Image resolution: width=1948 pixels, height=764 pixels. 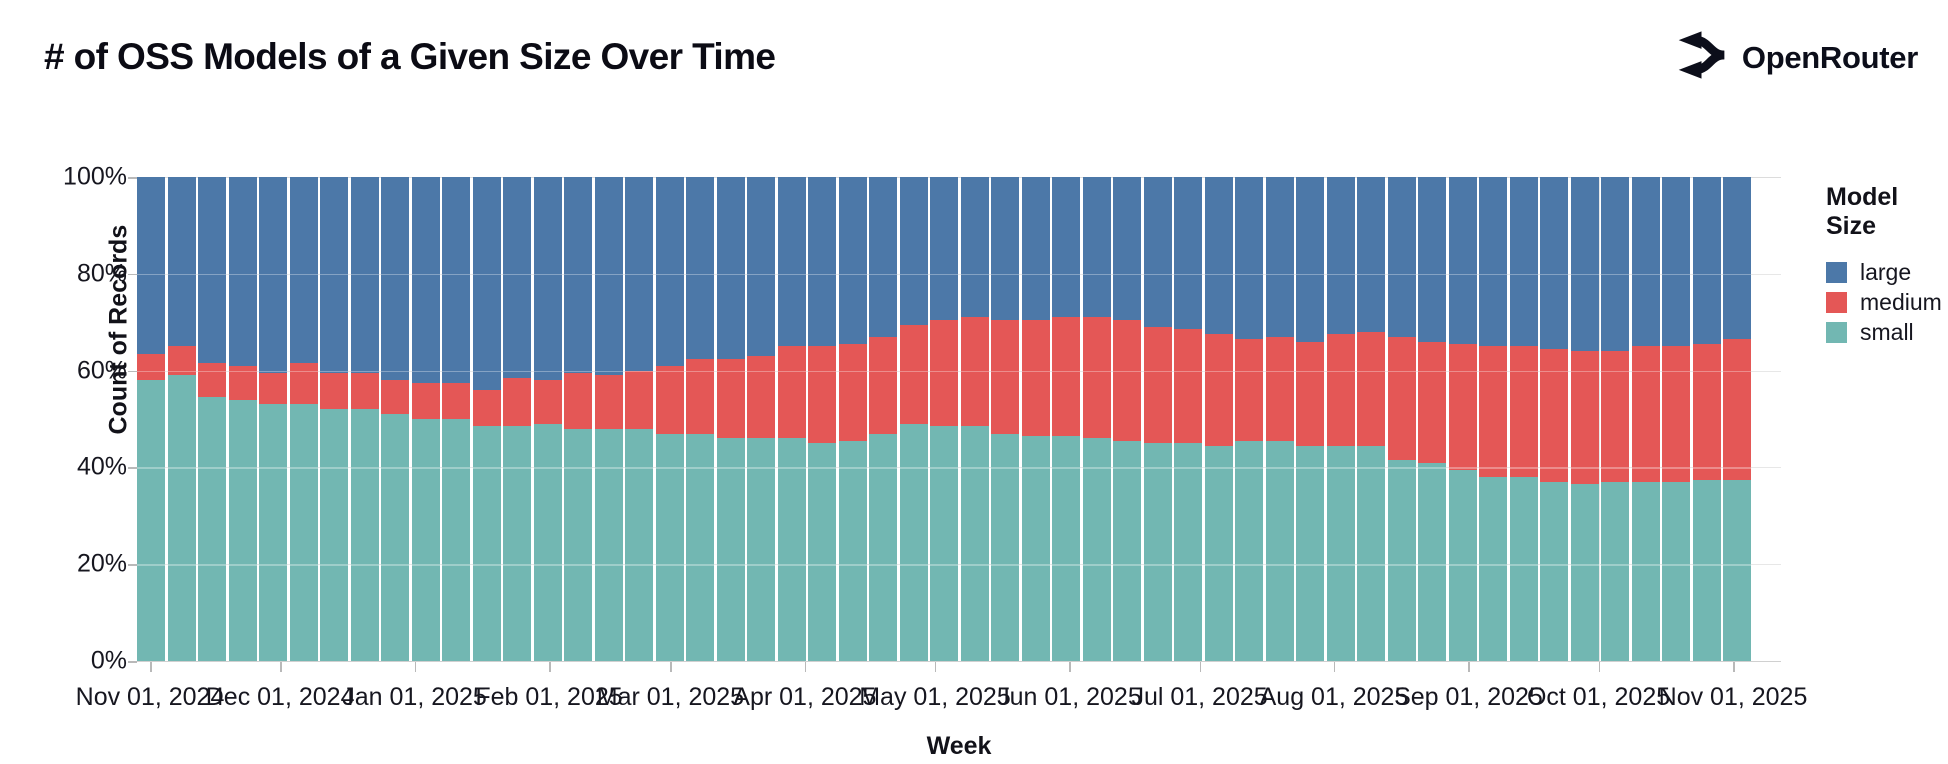 What do you see at coordinates (1733, 697) in the screenshot?
I see `x-tick-label: Nov 01, 2025` at bounding box center [1733, 697].